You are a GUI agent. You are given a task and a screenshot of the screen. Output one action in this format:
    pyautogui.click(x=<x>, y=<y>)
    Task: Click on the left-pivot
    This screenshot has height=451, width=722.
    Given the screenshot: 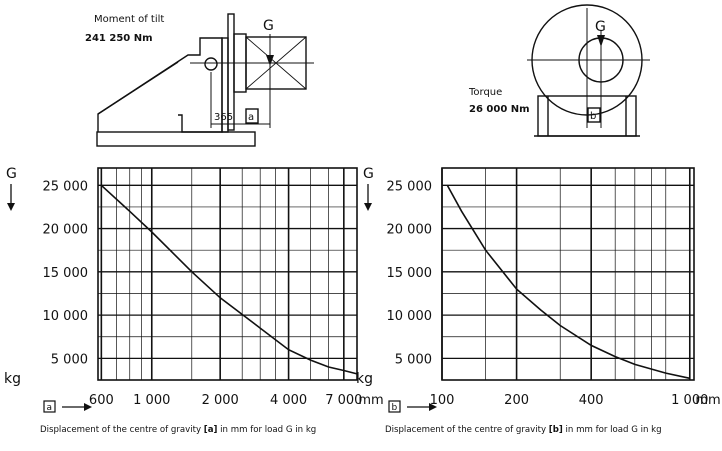 What is the action you would take?
    pyautogui.click(x=211, y=64)
    